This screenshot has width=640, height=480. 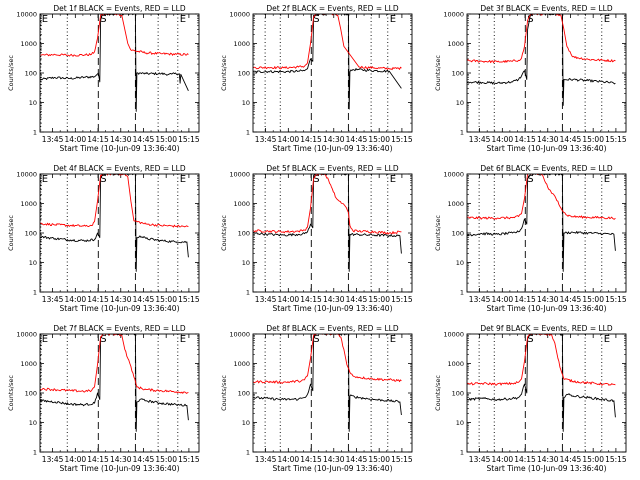 What do you see at coordinates (332, 8) in the screenshot?
I see `panel-title: Det 2f BLACK = Events, RED = LLD` at bounding box center [332, 8].